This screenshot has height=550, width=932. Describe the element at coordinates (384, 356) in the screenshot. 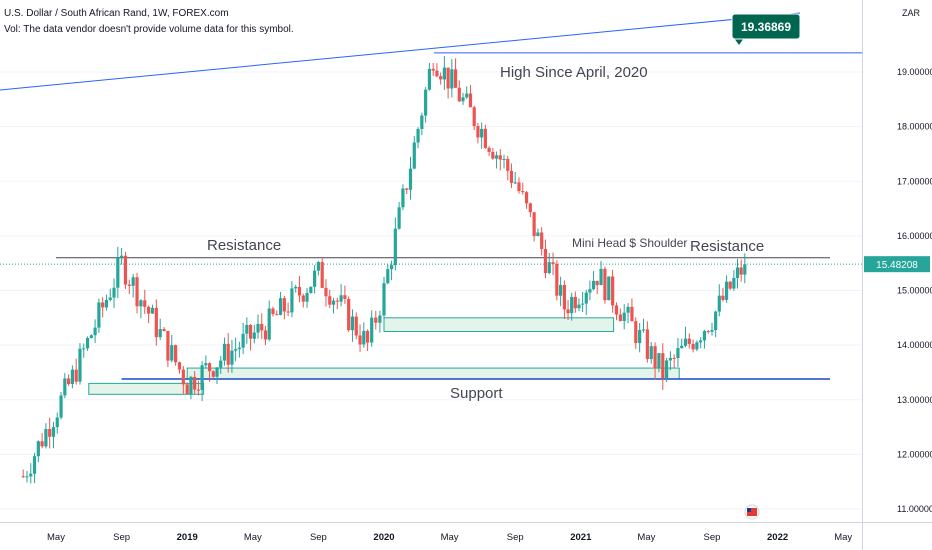

I see `demand-zones` at that location.